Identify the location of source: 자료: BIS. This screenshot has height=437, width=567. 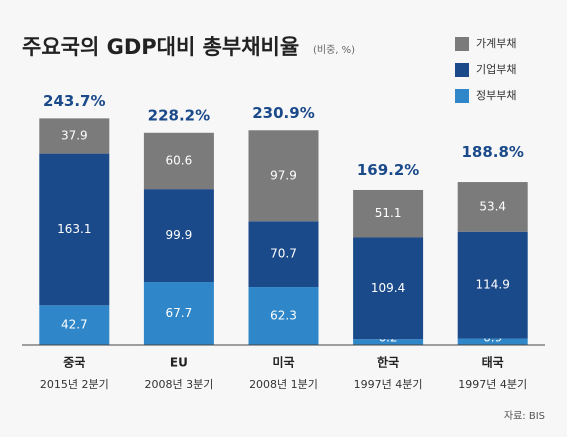
(524, 416).